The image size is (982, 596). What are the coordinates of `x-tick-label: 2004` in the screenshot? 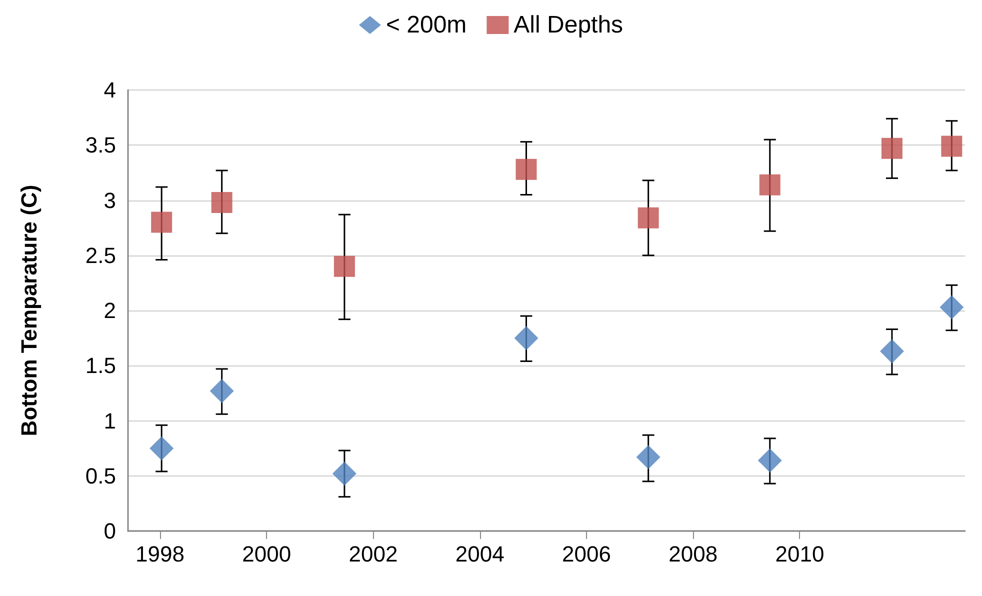 It's located at (479, 554).